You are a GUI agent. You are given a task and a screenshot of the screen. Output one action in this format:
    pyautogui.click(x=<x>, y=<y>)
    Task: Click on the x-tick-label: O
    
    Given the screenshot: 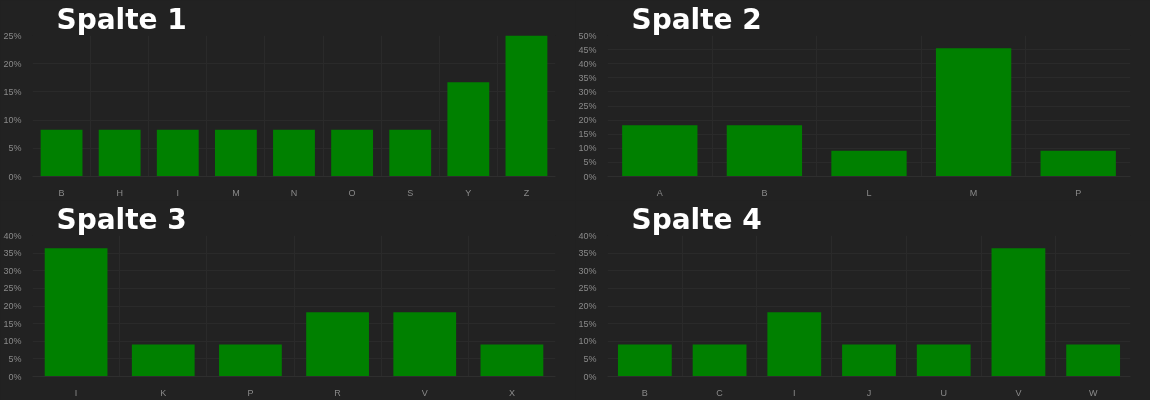 What is the action you would take?
    pyautogui.click(x=352, y=192)
    